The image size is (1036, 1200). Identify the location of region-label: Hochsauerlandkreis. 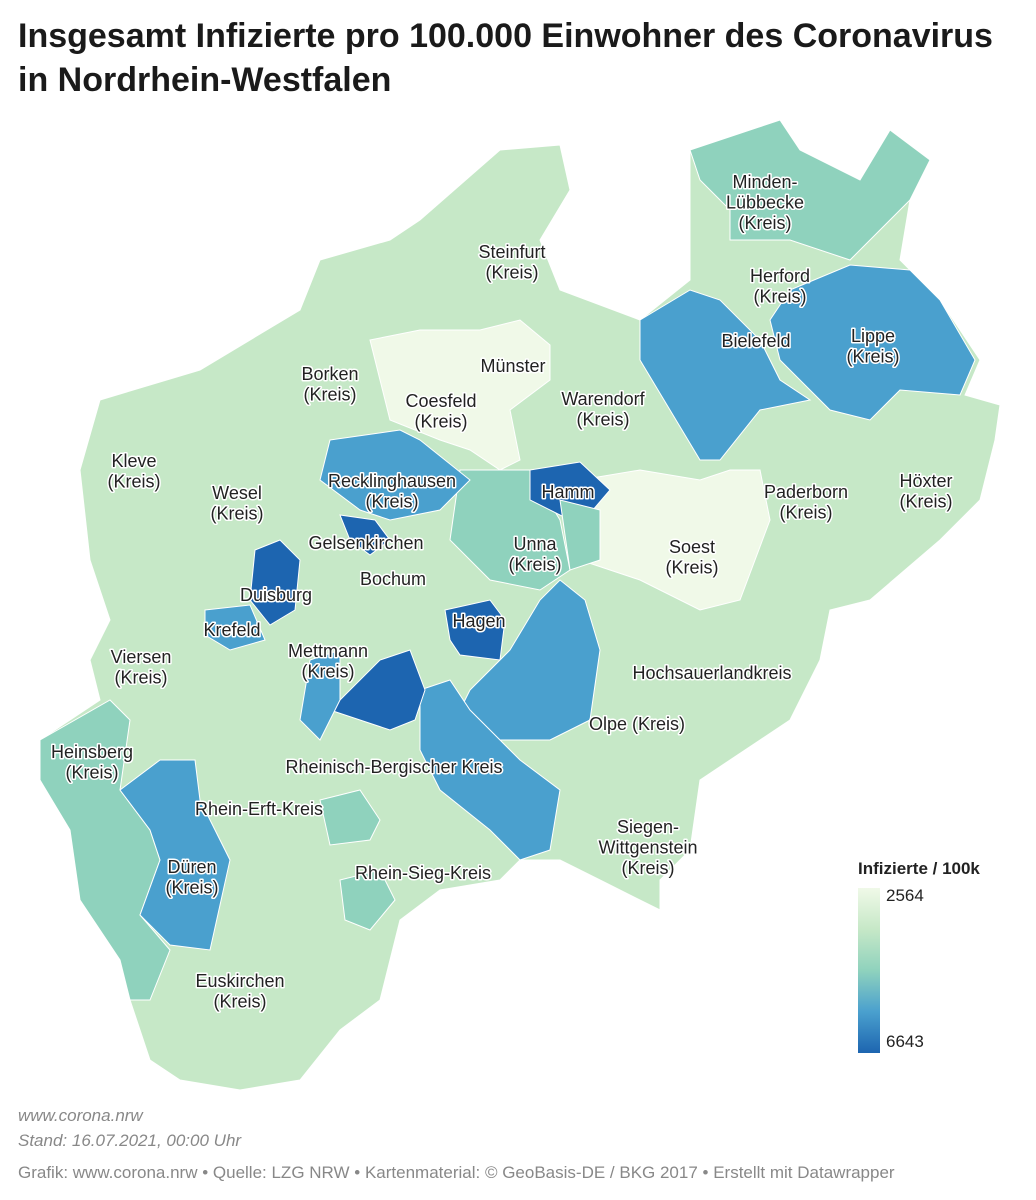
(711, 673).